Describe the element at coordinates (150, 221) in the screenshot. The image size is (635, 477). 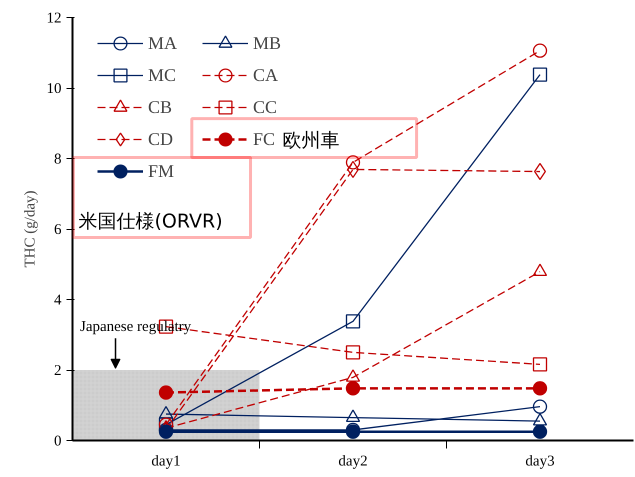
I see `annotation: 米国仕様(ORVR)` at that location.